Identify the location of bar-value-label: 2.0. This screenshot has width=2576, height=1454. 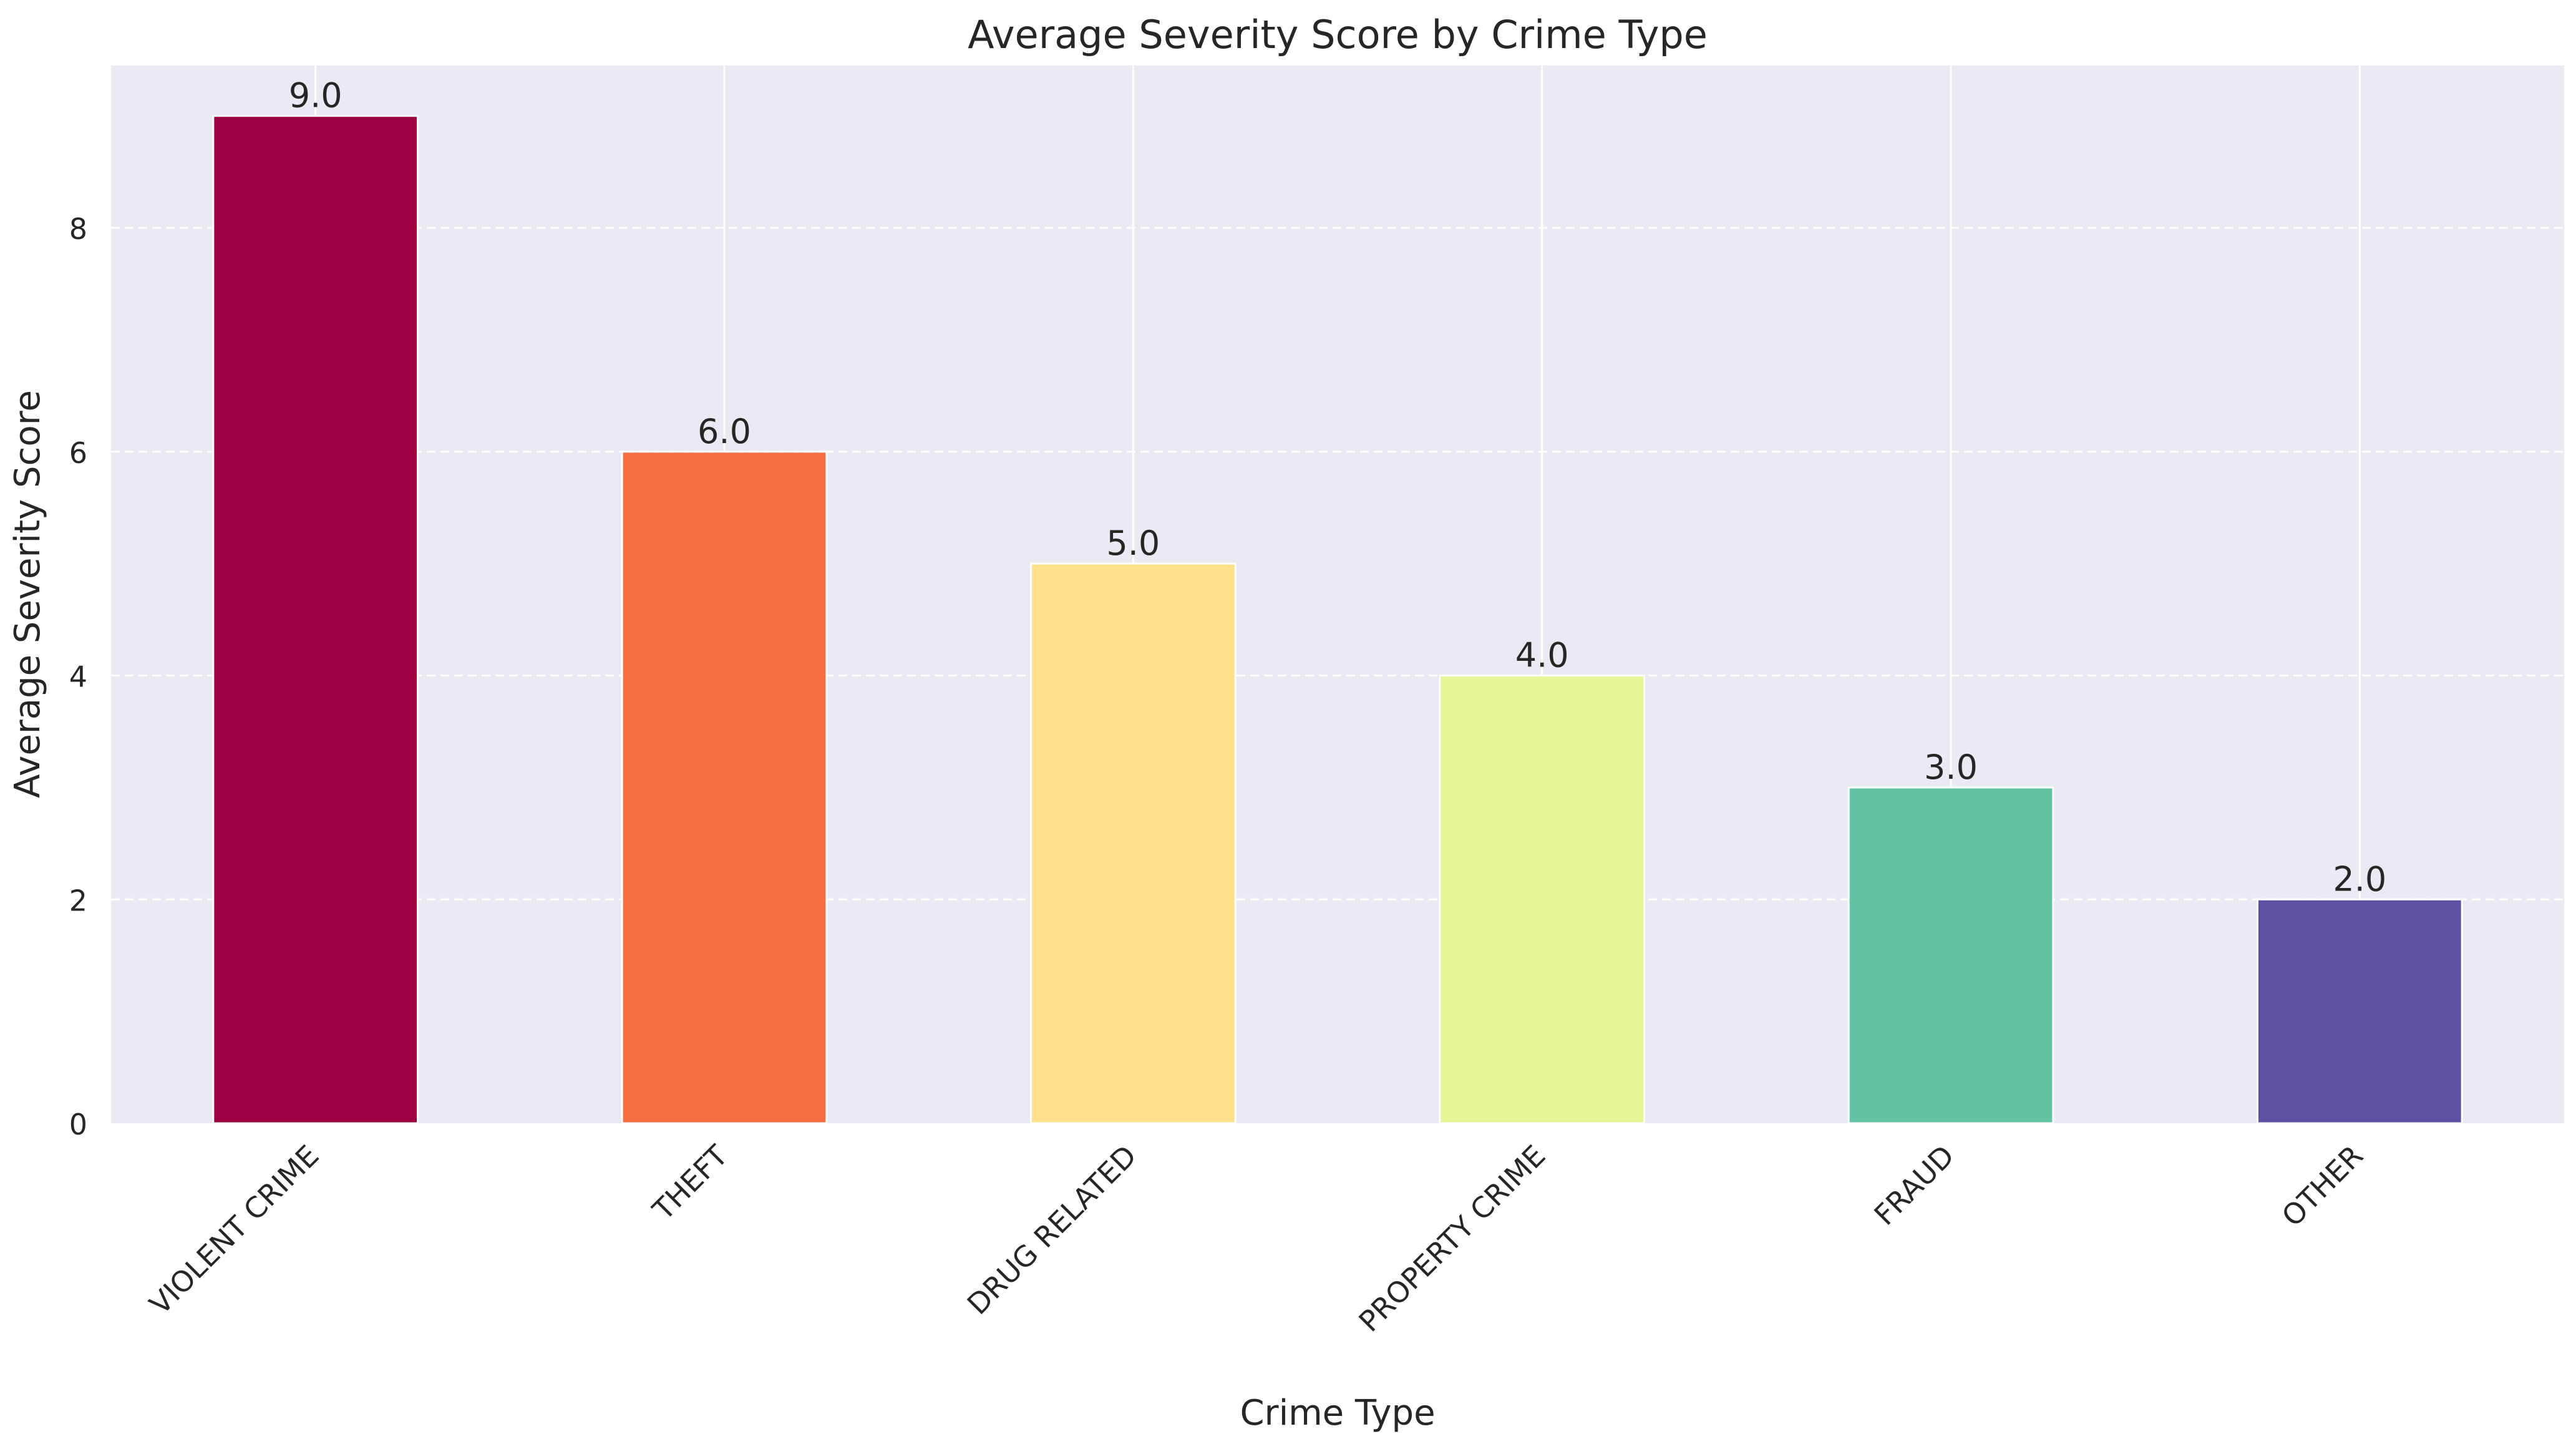
(2359, 879).